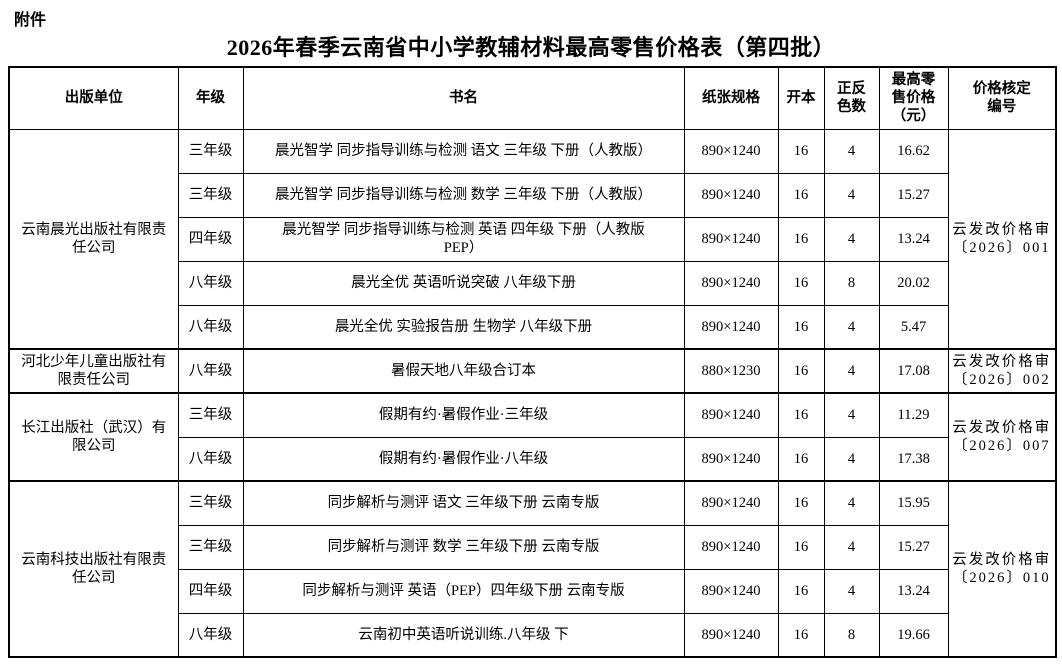 This screenshot has height=666, width=1062. I want to click on paper-spec-cell: 880×1230, so click(731, 371).